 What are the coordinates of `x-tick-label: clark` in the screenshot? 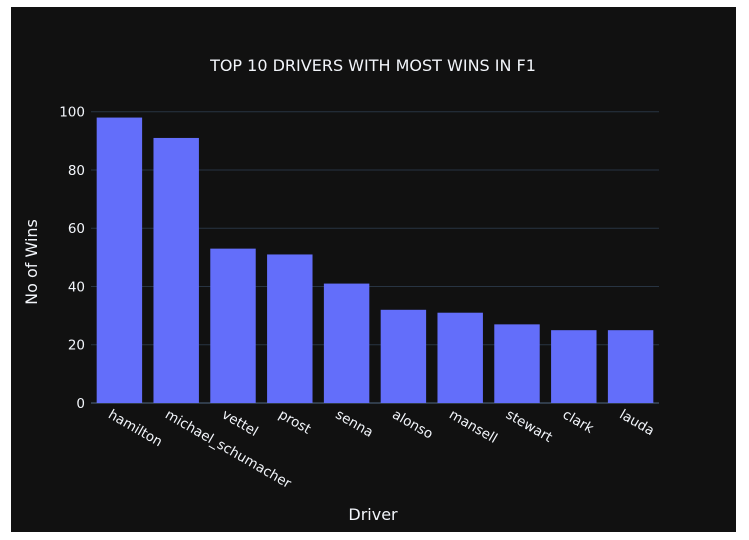 It's located at (578, 422).